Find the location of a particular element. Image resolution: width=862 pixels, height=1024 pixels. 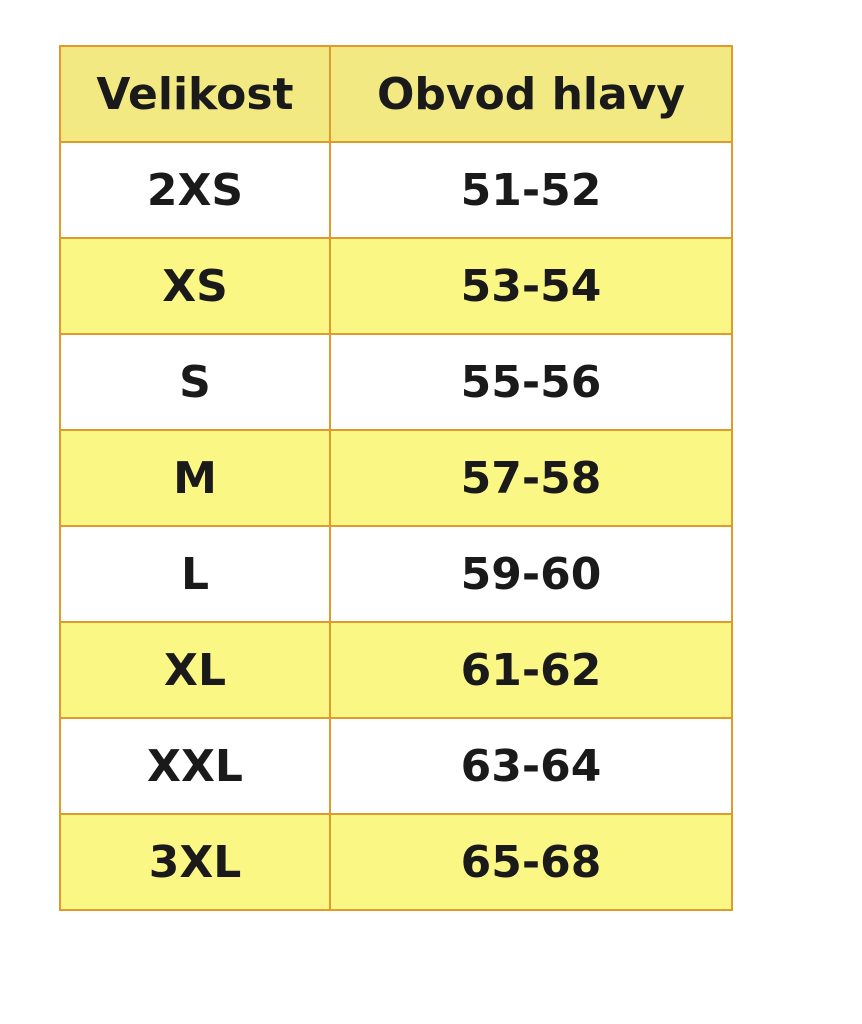

table-cell: 51-52 is located at coordinates (531, 190).